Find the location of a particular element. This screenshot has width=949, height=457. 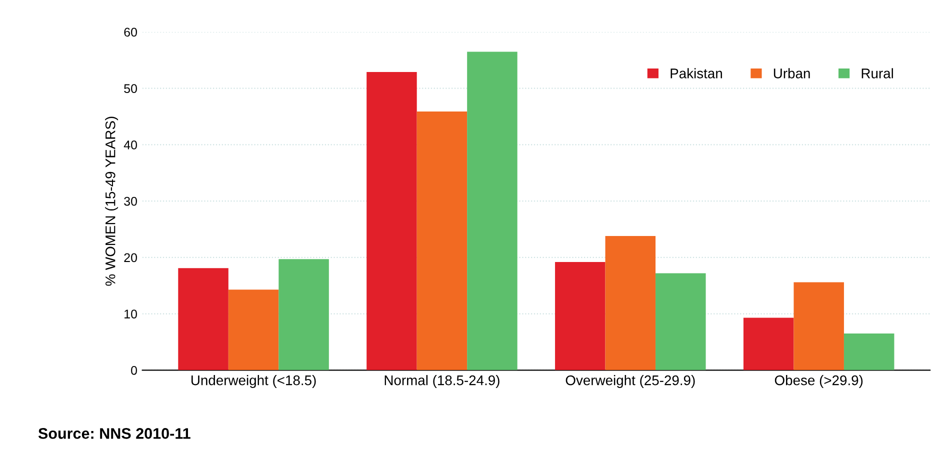

y-tick-label: 0 is located at coordinates (134, 370).